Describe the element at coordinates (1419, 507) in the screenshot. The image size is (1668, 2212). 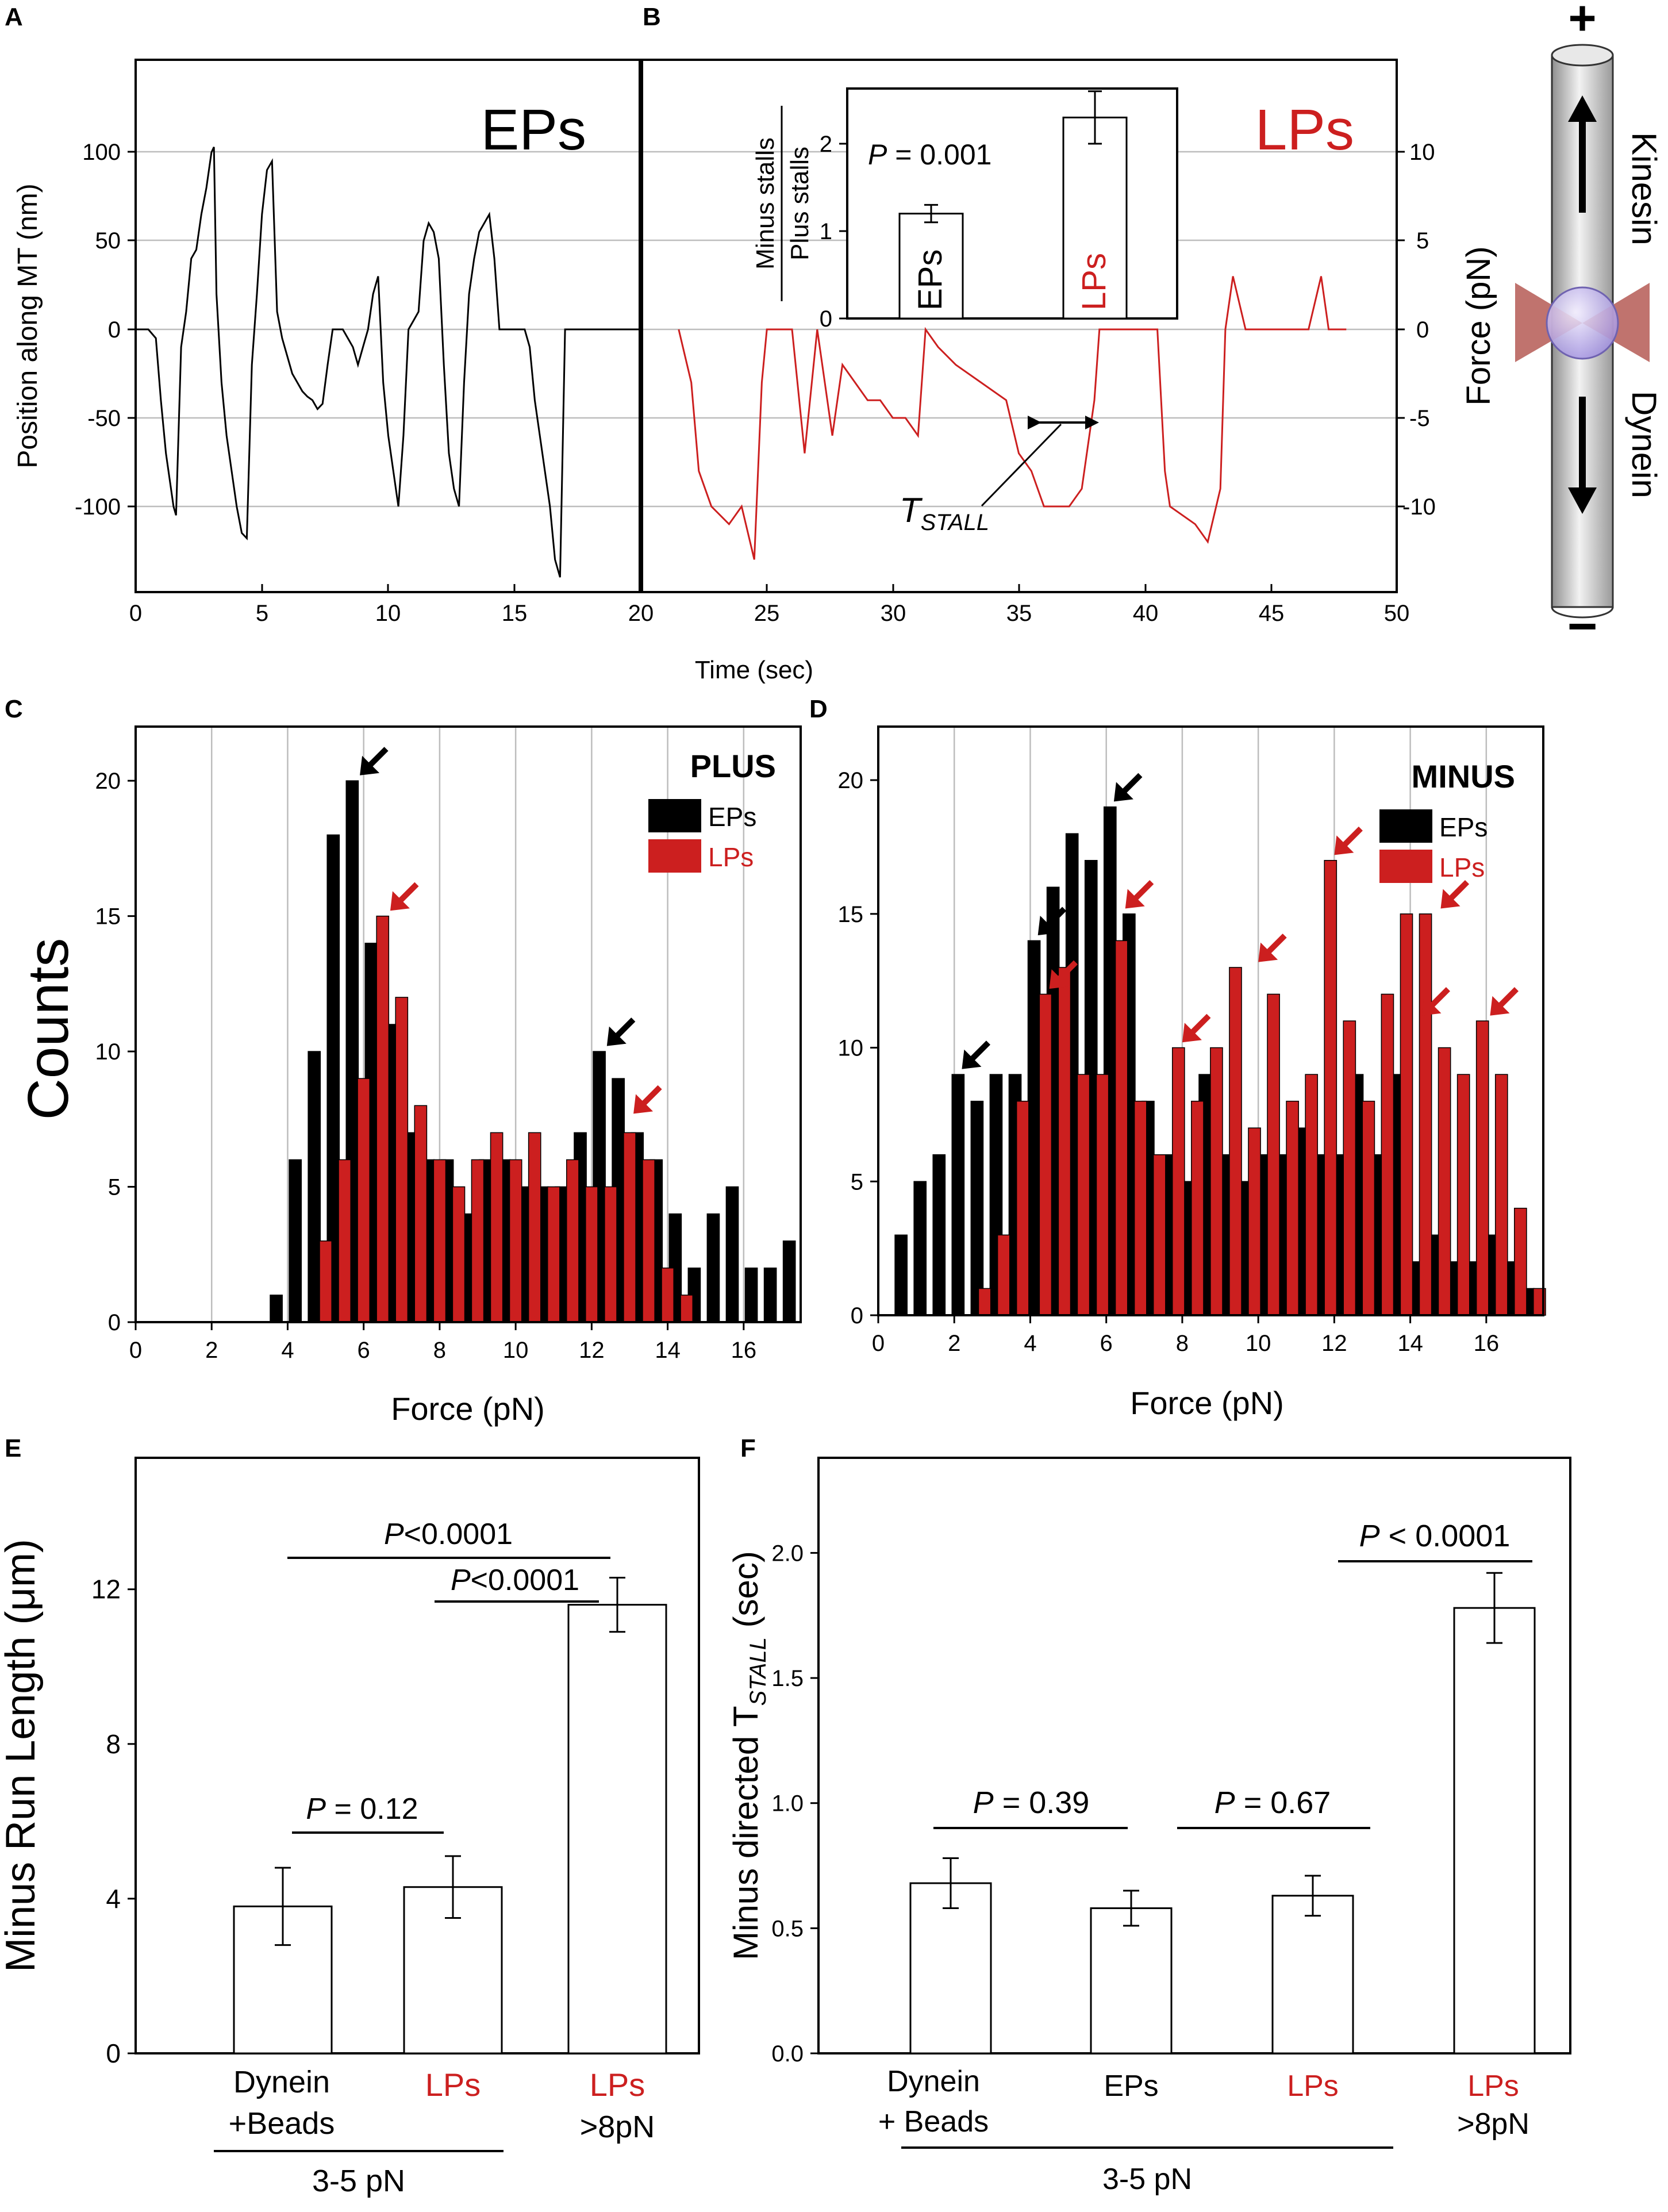
I see `y-tick-label: -10` at that location.